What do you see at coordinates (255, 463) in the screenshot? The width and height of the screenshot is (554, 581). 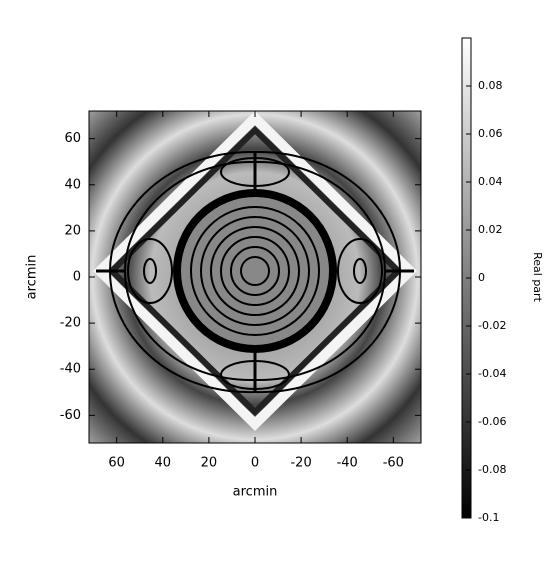 I see `x-tick-label: 0` at bounding box center [255, 463].